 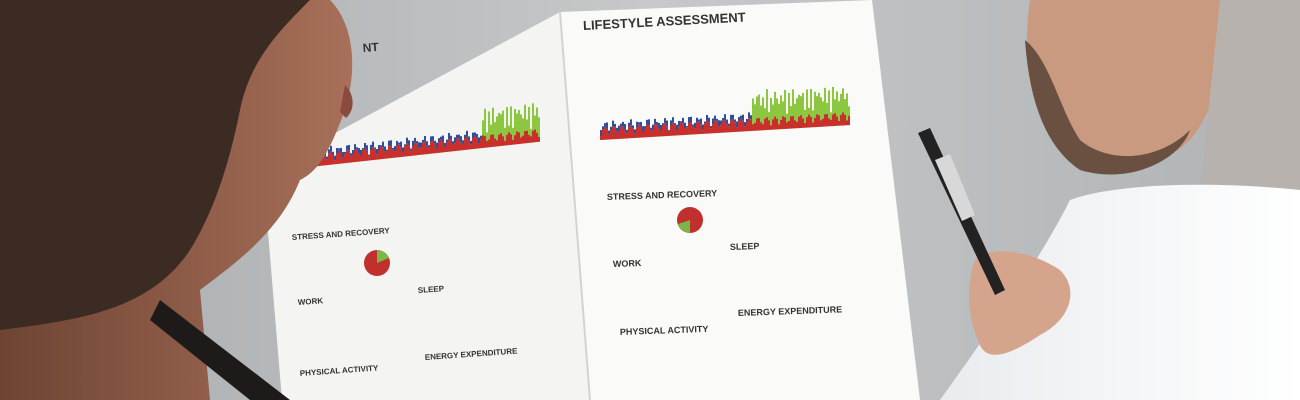 What do you see at coordinates (431, 289) in the screenshot?
I see `section-title: SLEEP` at bounding box center [431, 289].